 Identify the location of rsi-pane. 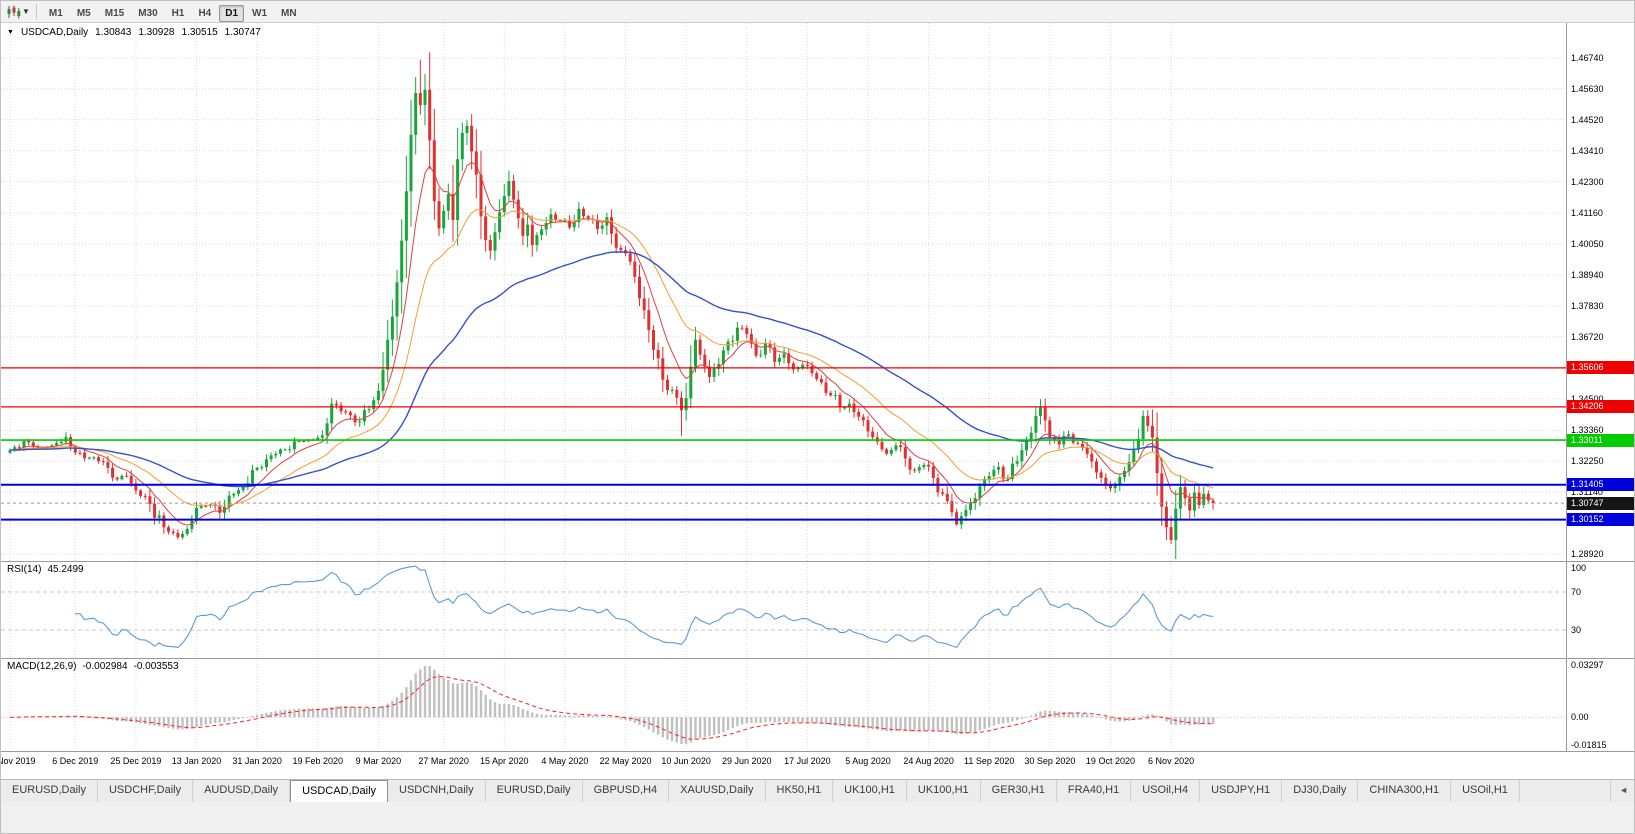
(783, 609).